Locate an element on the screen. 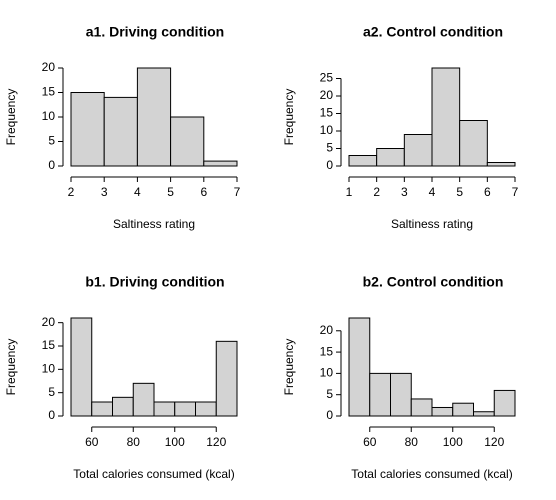 This screenshot has width=556, height=500. chart-title: b1. Driving condition is located at coordinates (154, 282).